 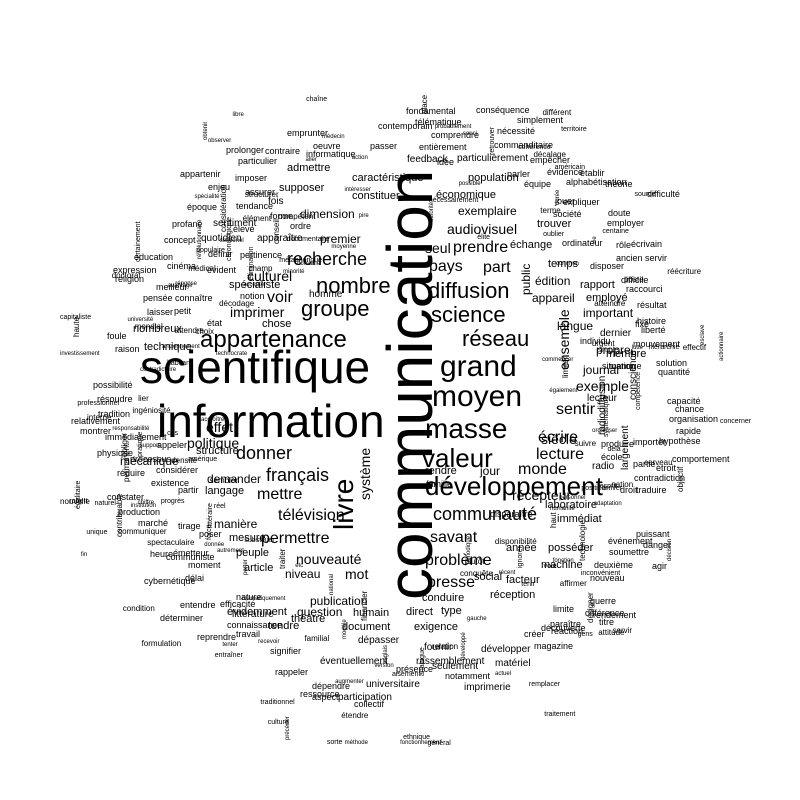 I want to click on cloud-word-small: delà, so click(x=614, y=449).